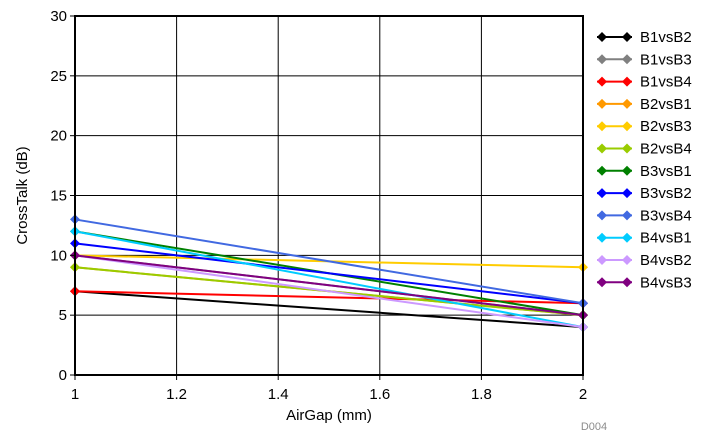  Describe the element at coordinates (666, 282) in the screenshot. I see `legend-label: B4vsB3` at that location.